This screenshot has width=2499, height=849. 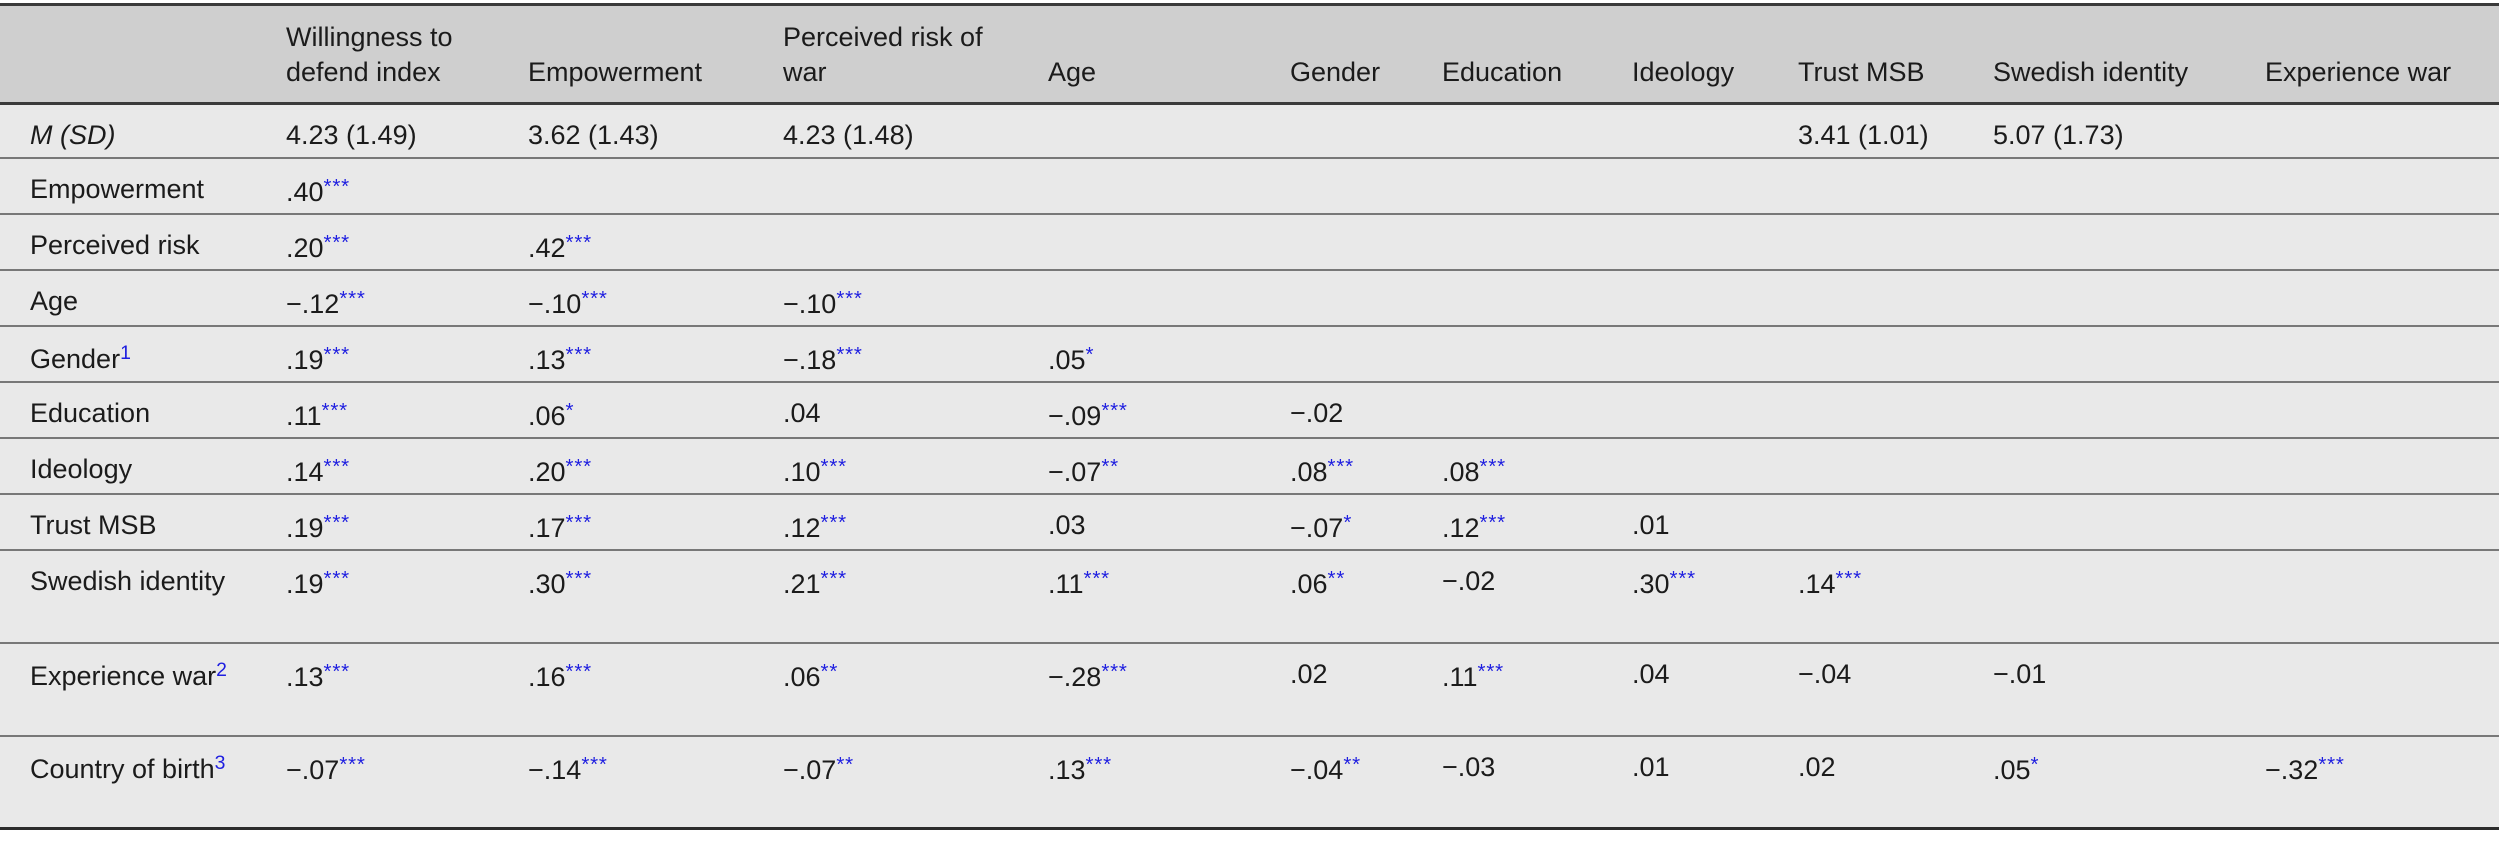 I want to click on cell-value: 4.23 (1.49), so click(x=351, y=135).